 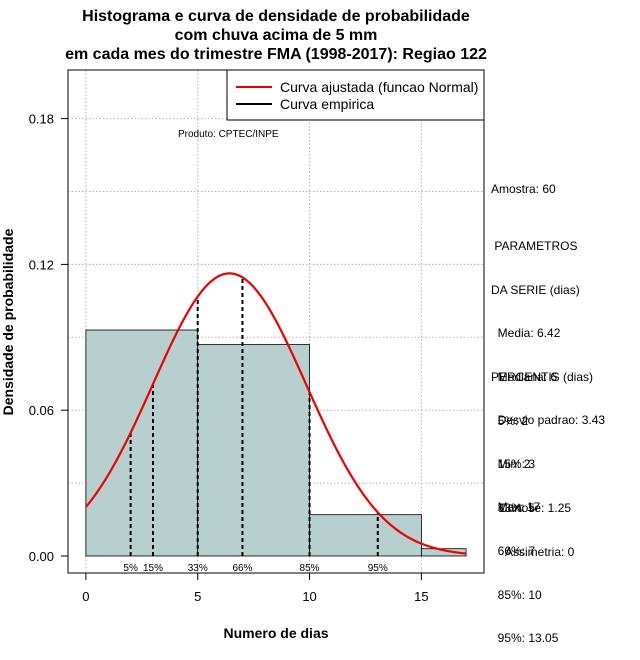 What do you see at coordinates (511, 463) in the screenshot?
I see `param-line: Min: 2` at bounding box center [511, 463].